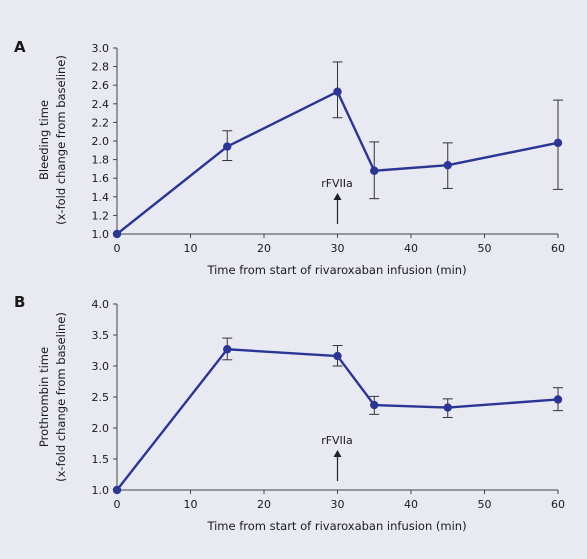  I want to click on x-tick-label-a: 30, so click(338, 248).